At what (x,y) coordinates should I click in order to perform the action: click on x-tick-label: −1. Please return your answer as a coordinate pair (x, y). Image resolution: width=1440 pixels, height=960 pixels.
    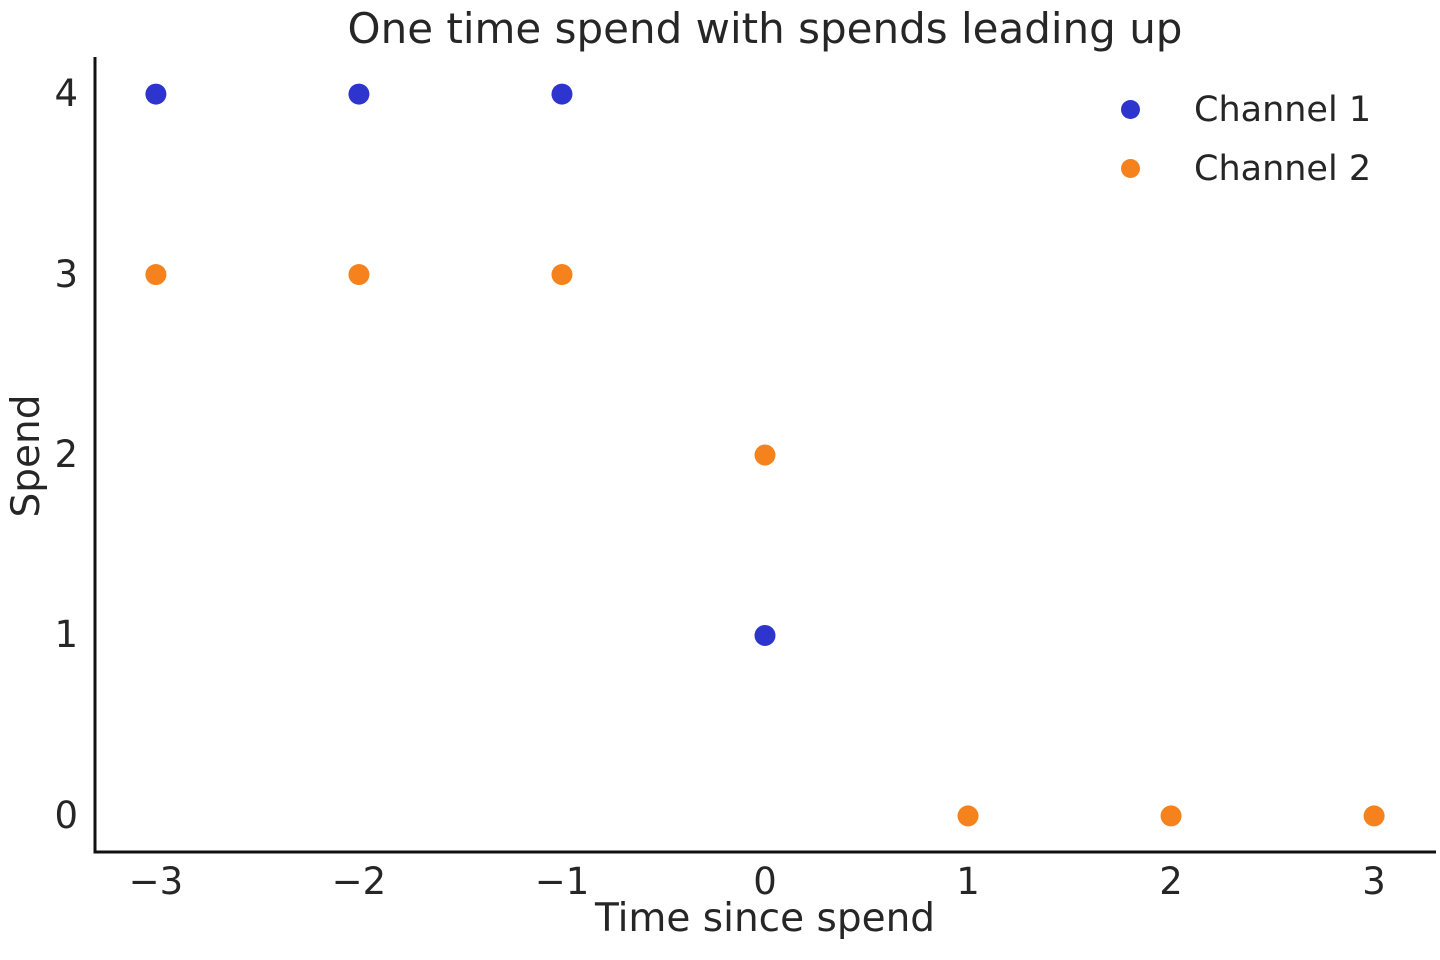
    Looking at the image, I should click on (562, 881).